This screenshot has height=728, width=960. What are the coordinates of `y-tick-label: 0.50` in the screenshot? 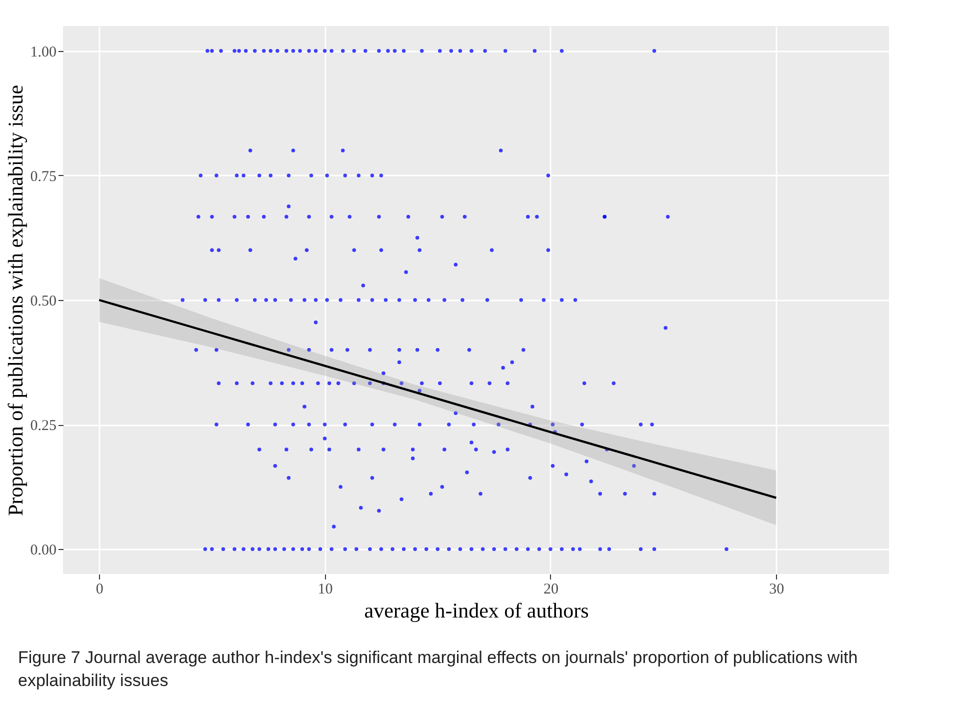 It's located at (43, 302).